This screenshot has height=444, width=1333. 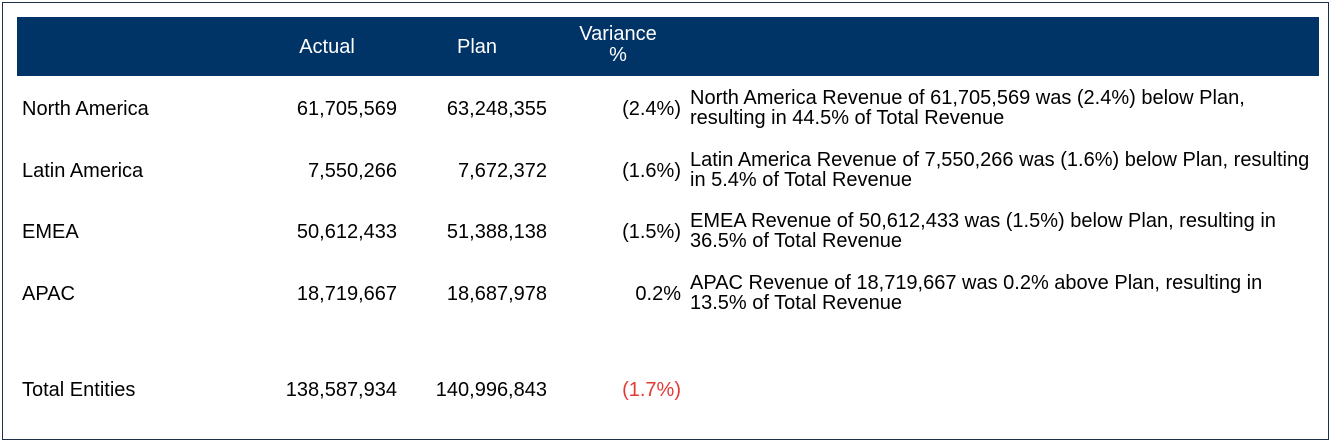 What do you see at coordinates (341, 390) in the screenshot?
I see `total-actual: 138,587,934` at bounding box center [341, 390].